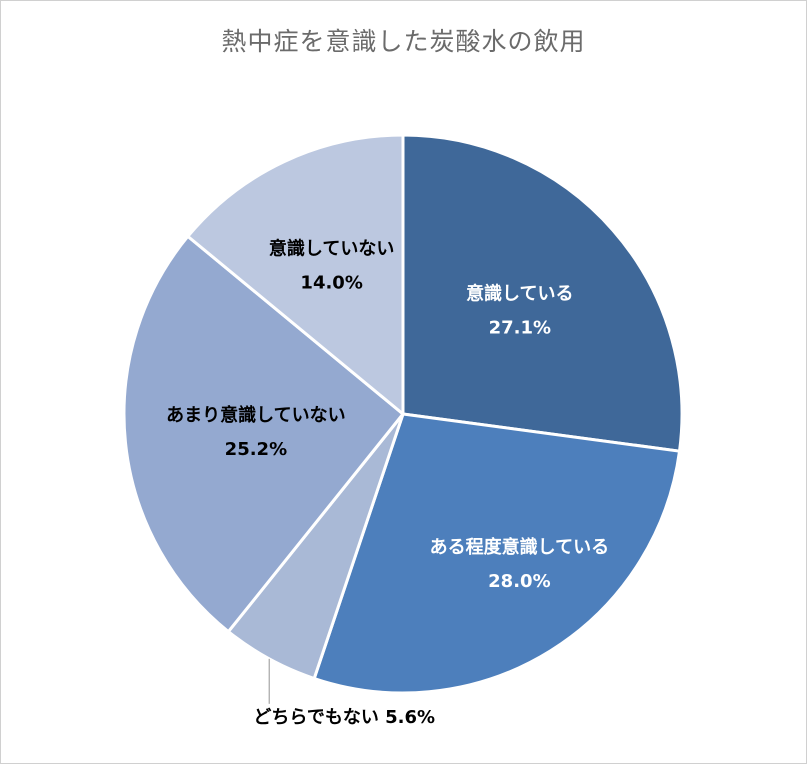 The width and height of the screenshot is (807, 764). Describe the element at coordinates (519, 293) in the screenshot. I see `slice-label-name: 意識している` at that location.